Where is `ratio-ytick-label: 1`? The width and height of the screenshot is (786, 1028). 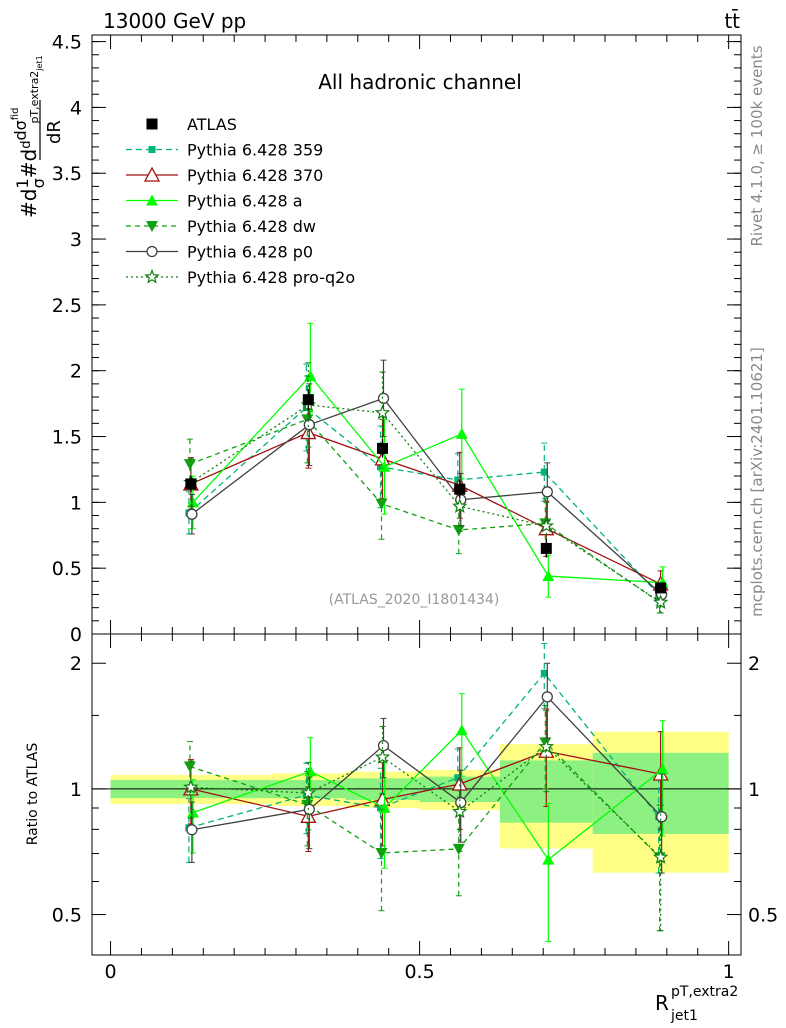 ratio-ytick-label: 1 is located at coordinates (76, 790).